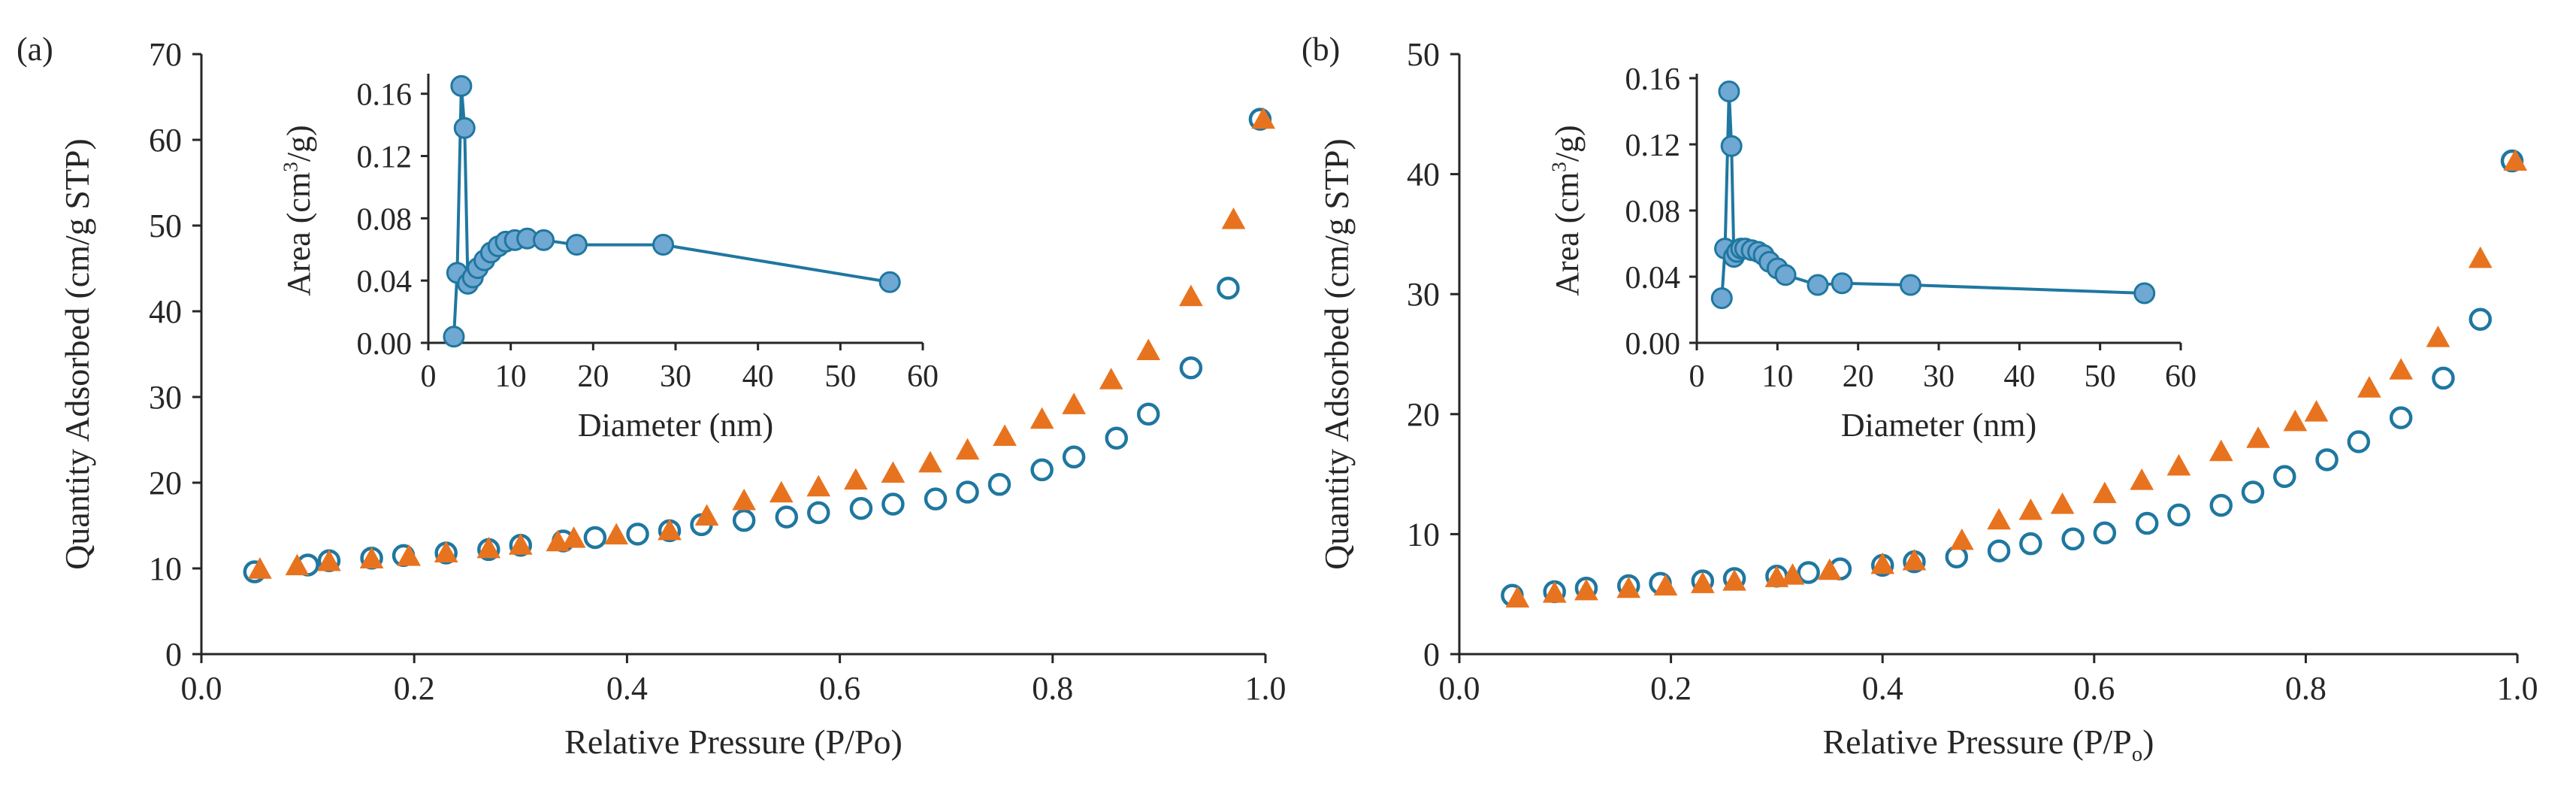 The width and height of the screenshot is (2576, 803). What do you see at coordinates (166, 140) in the screenshot?
I see `y-tick-label: 60` at bounding box center [166, 140].